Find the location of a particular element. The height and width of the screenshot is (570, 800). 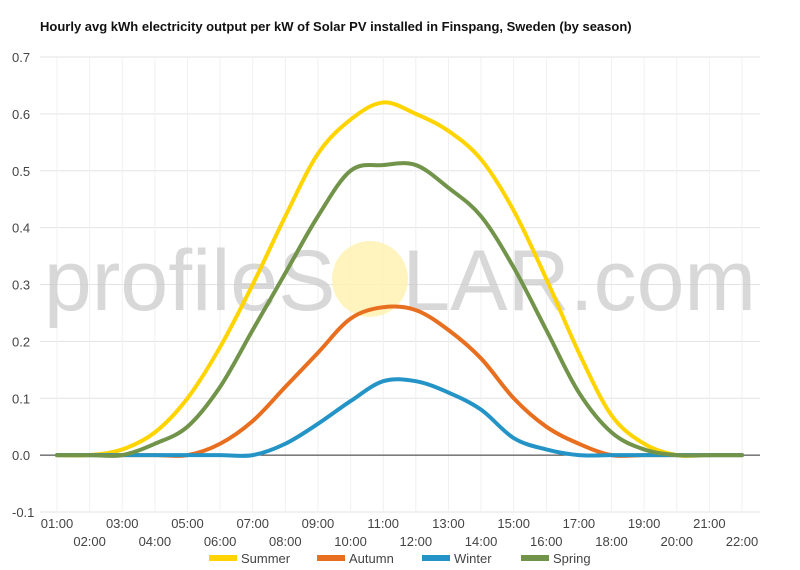

y-axis-tick-labels: -0.1 0.0 0.1 0.2 0.3 0.4 0.5 0.6 0.7 is located at coordinates (23, 285).